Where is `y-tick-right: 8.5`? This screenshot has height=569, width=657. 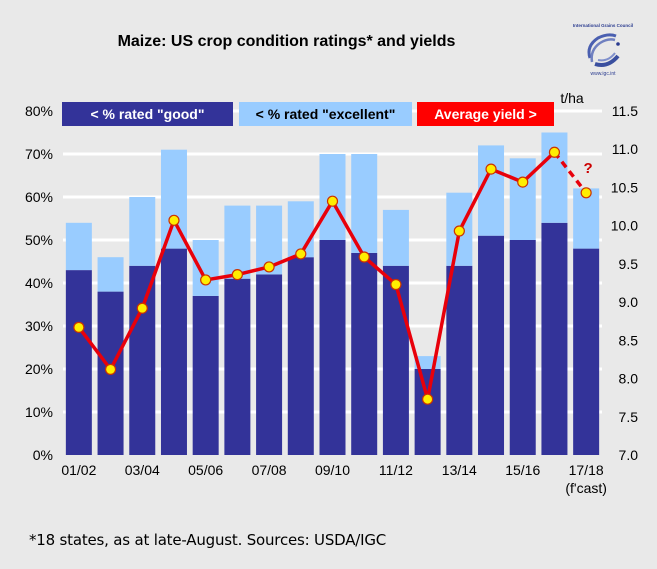 y-tick-right: 8.5 is located at coordinates (629, 340).